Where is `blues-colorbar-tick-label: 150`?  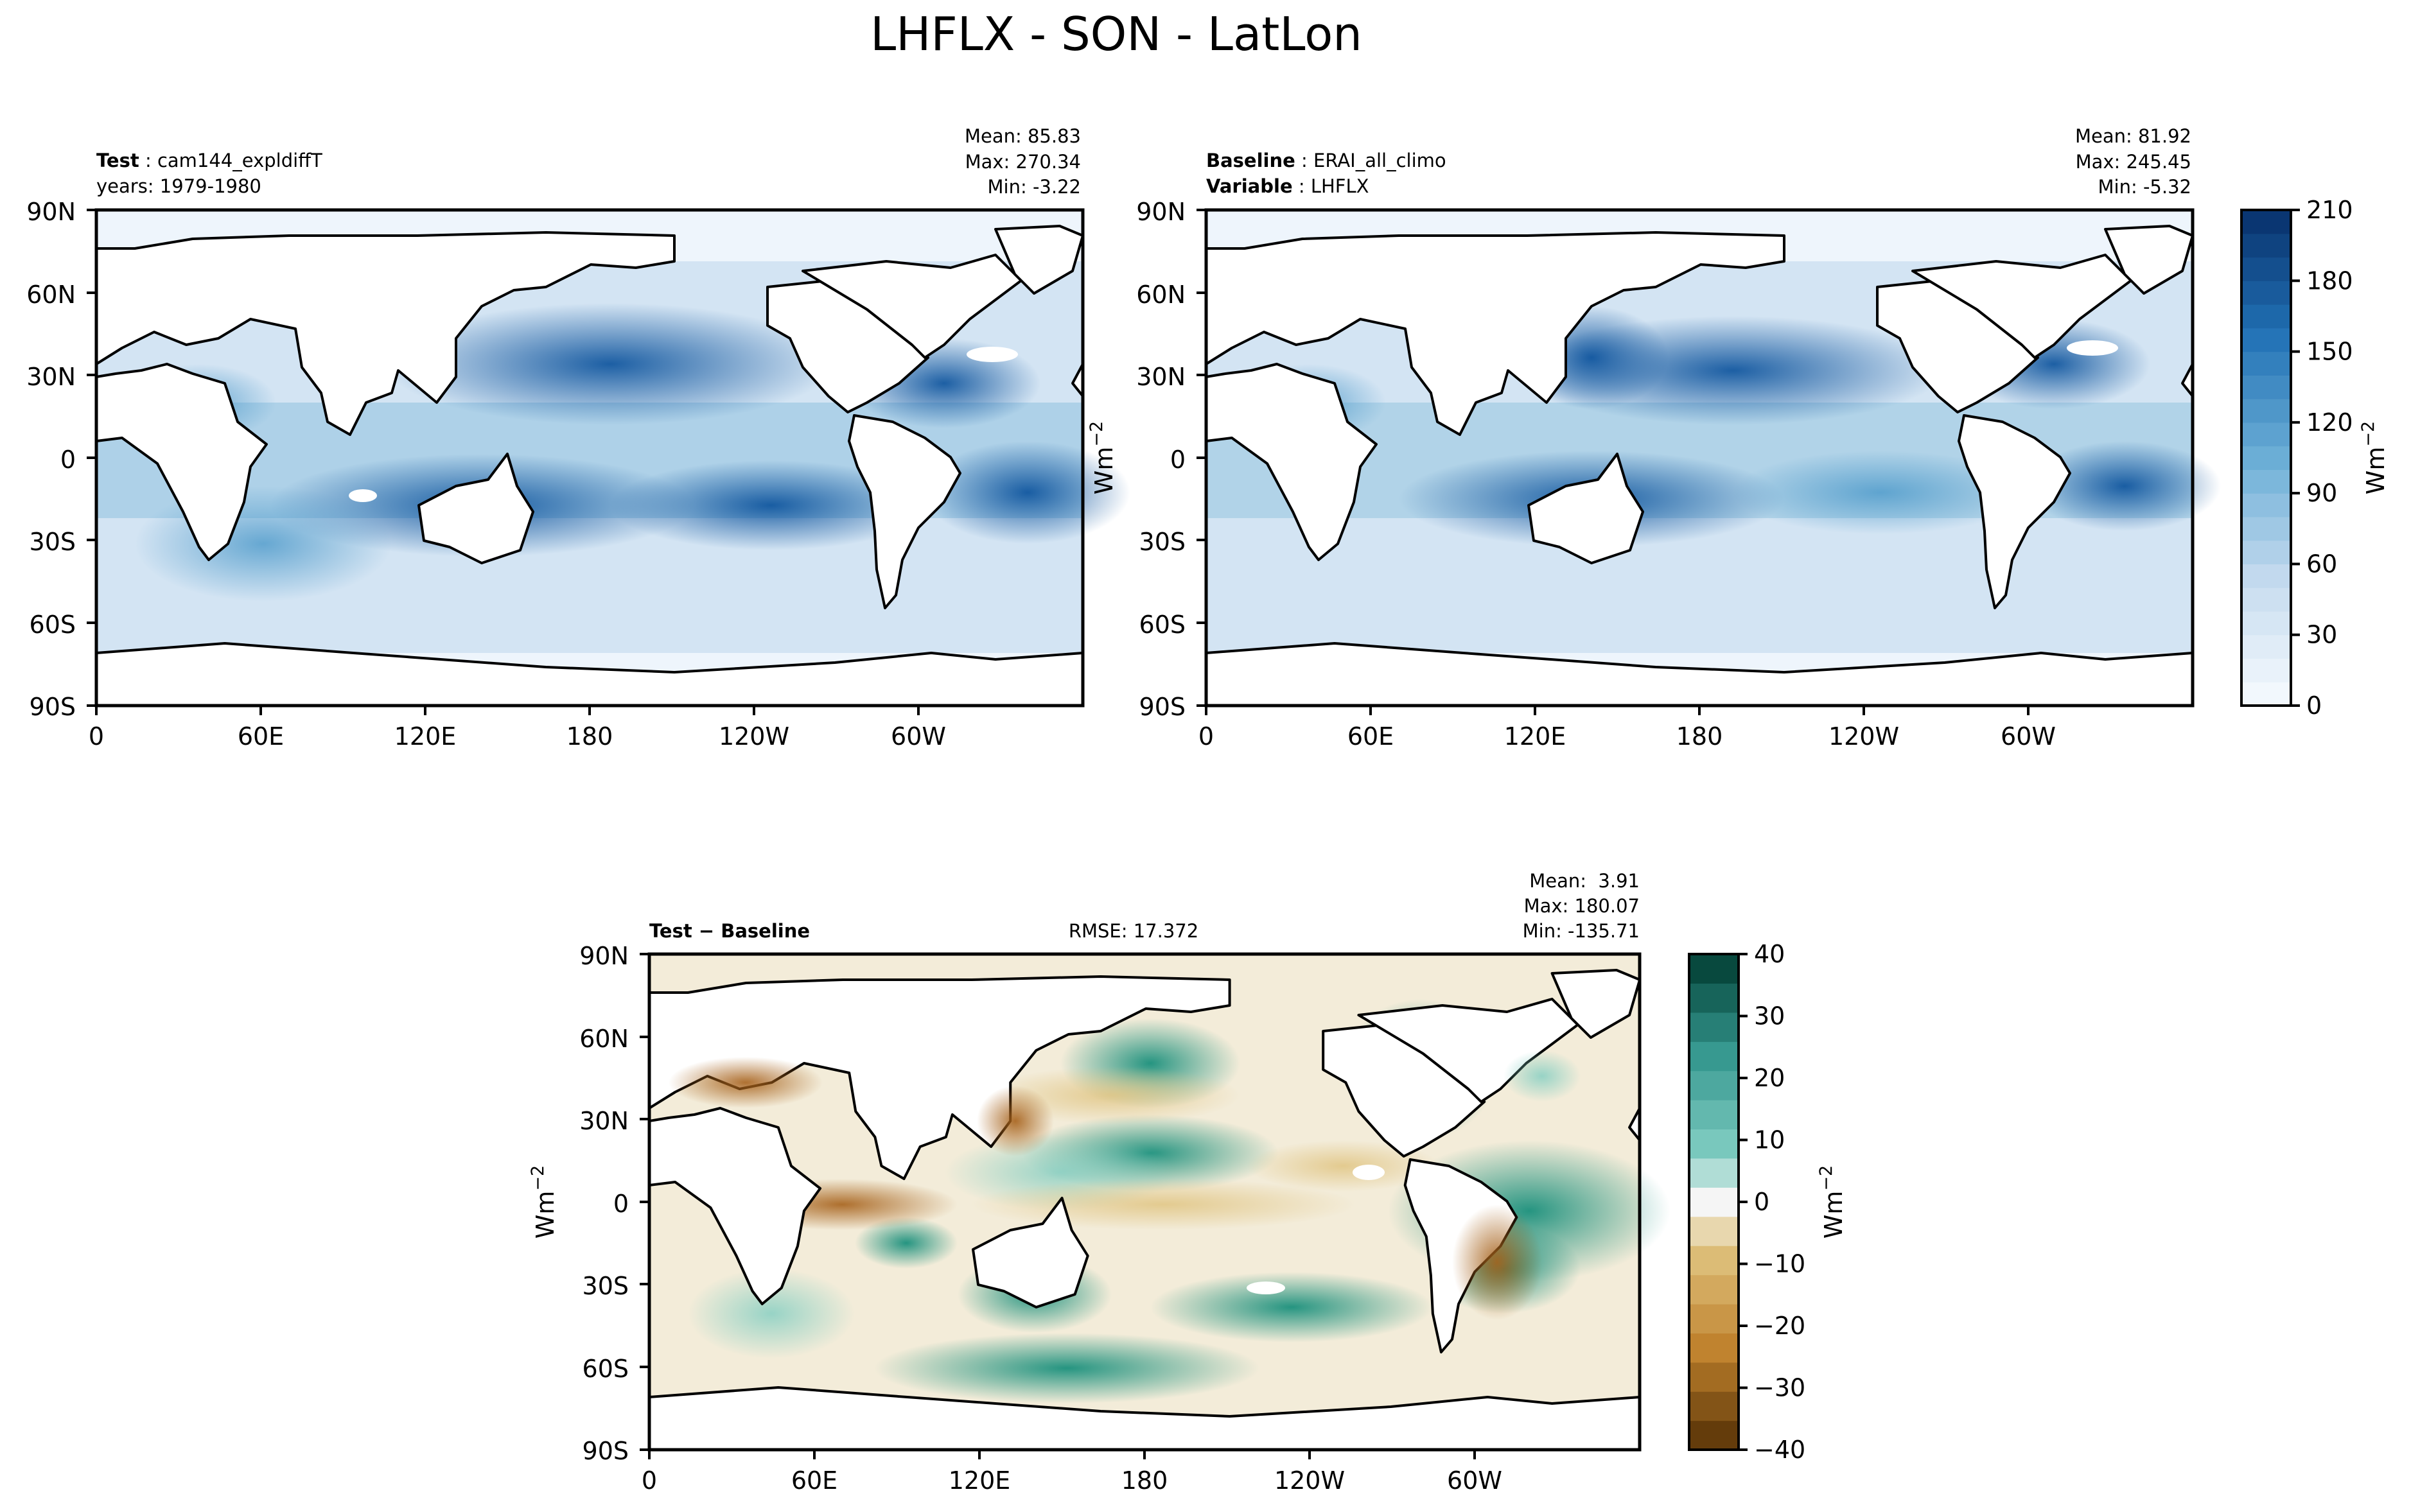
blues-colorbar-tick-label: 150 is located at coordinates (2329, 352).